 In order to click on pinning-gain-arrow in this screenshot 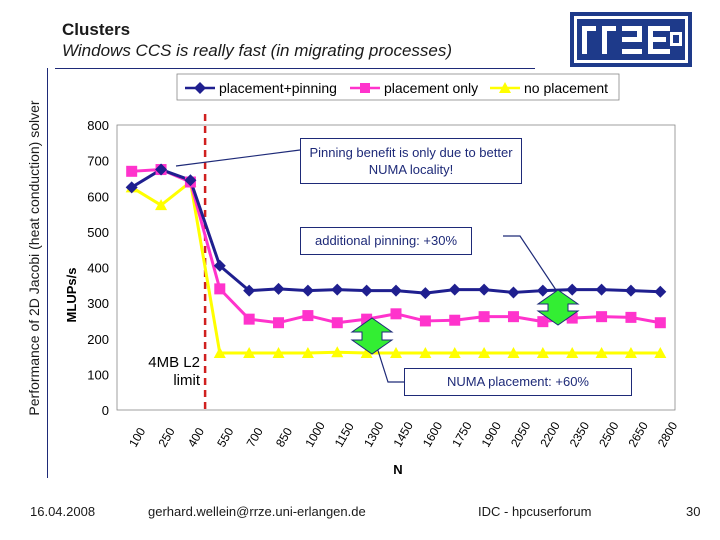, I will do `click(558, 307)`.